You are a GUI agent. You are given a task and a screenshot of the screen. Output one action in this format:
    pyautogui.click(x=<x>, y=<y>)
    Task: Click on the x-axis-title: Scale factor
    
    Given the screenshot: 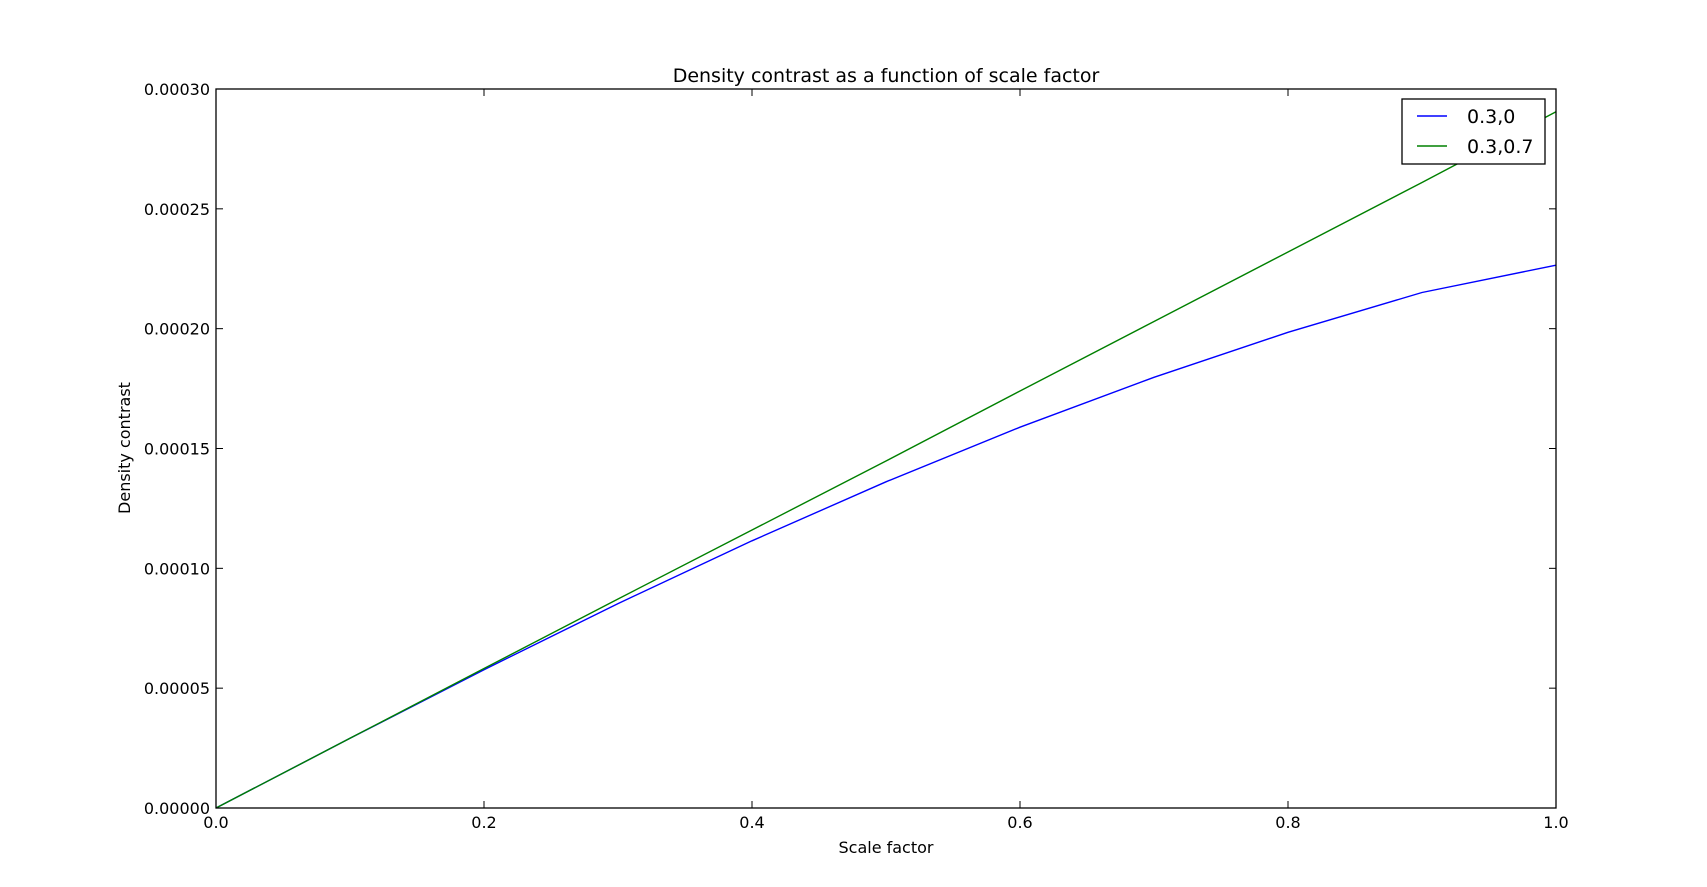 What is the action you would take?
    pyautogui.click(x=885, y=847)
    